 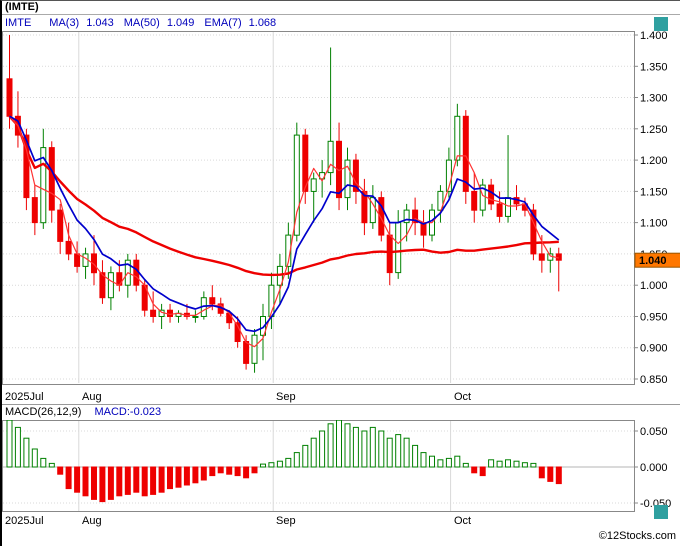 What do you see at coordinates (463, 397) in the screenshot?
I see `x-axis-label: Oct` at bounding box center [463, 397].